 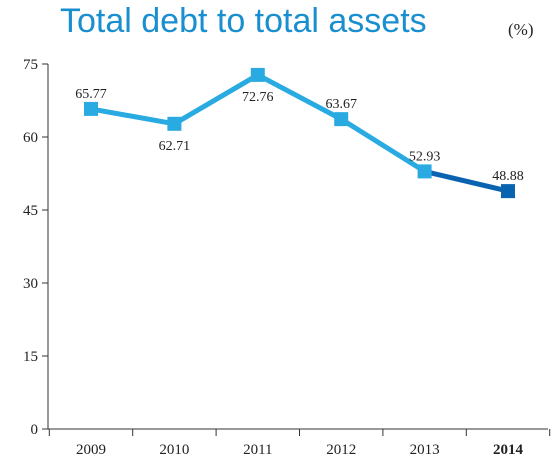 I want to click on data-label: 65.77, so click(x=91, y=94).